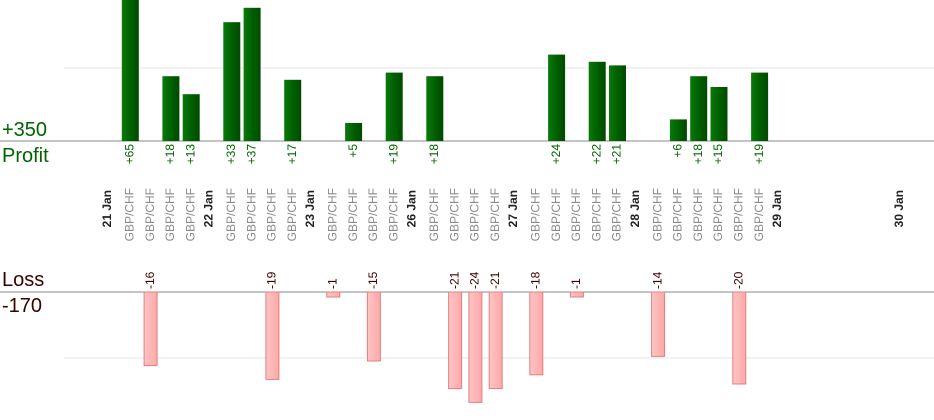 The image size is (934, 420). Describe the element at coordinates (777, 208) in the screenshot. I see `date-label: 29 Jan` at that location.